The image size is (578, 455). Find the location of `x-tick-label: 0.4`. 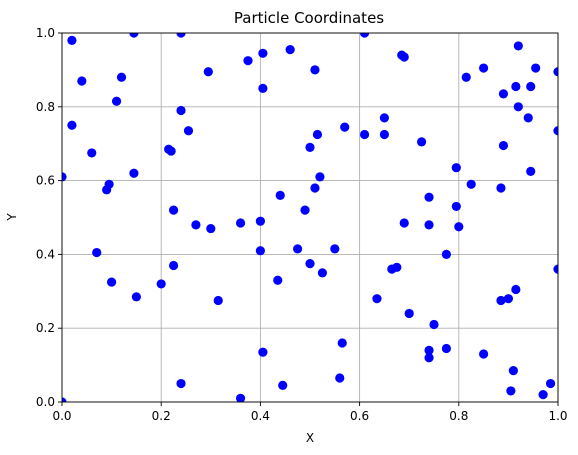

x-tick-label: 0.4 is located at coordinates (260, 416).